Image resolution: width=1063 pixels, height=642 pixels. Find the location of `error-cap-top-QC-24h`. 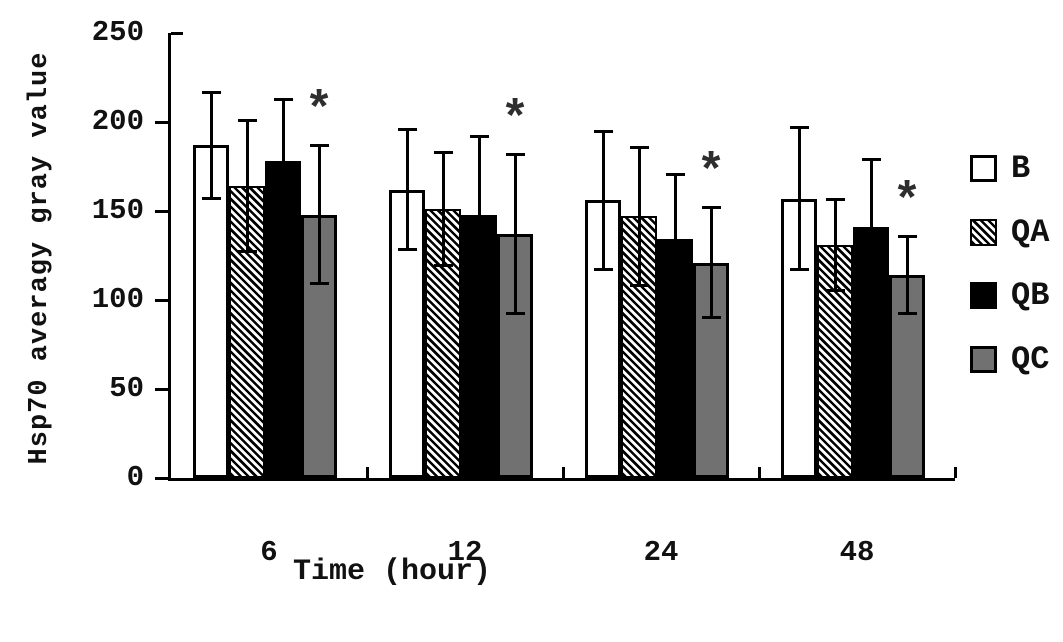

error-cap-top-QC-24h is located at coordinates (711, 208).